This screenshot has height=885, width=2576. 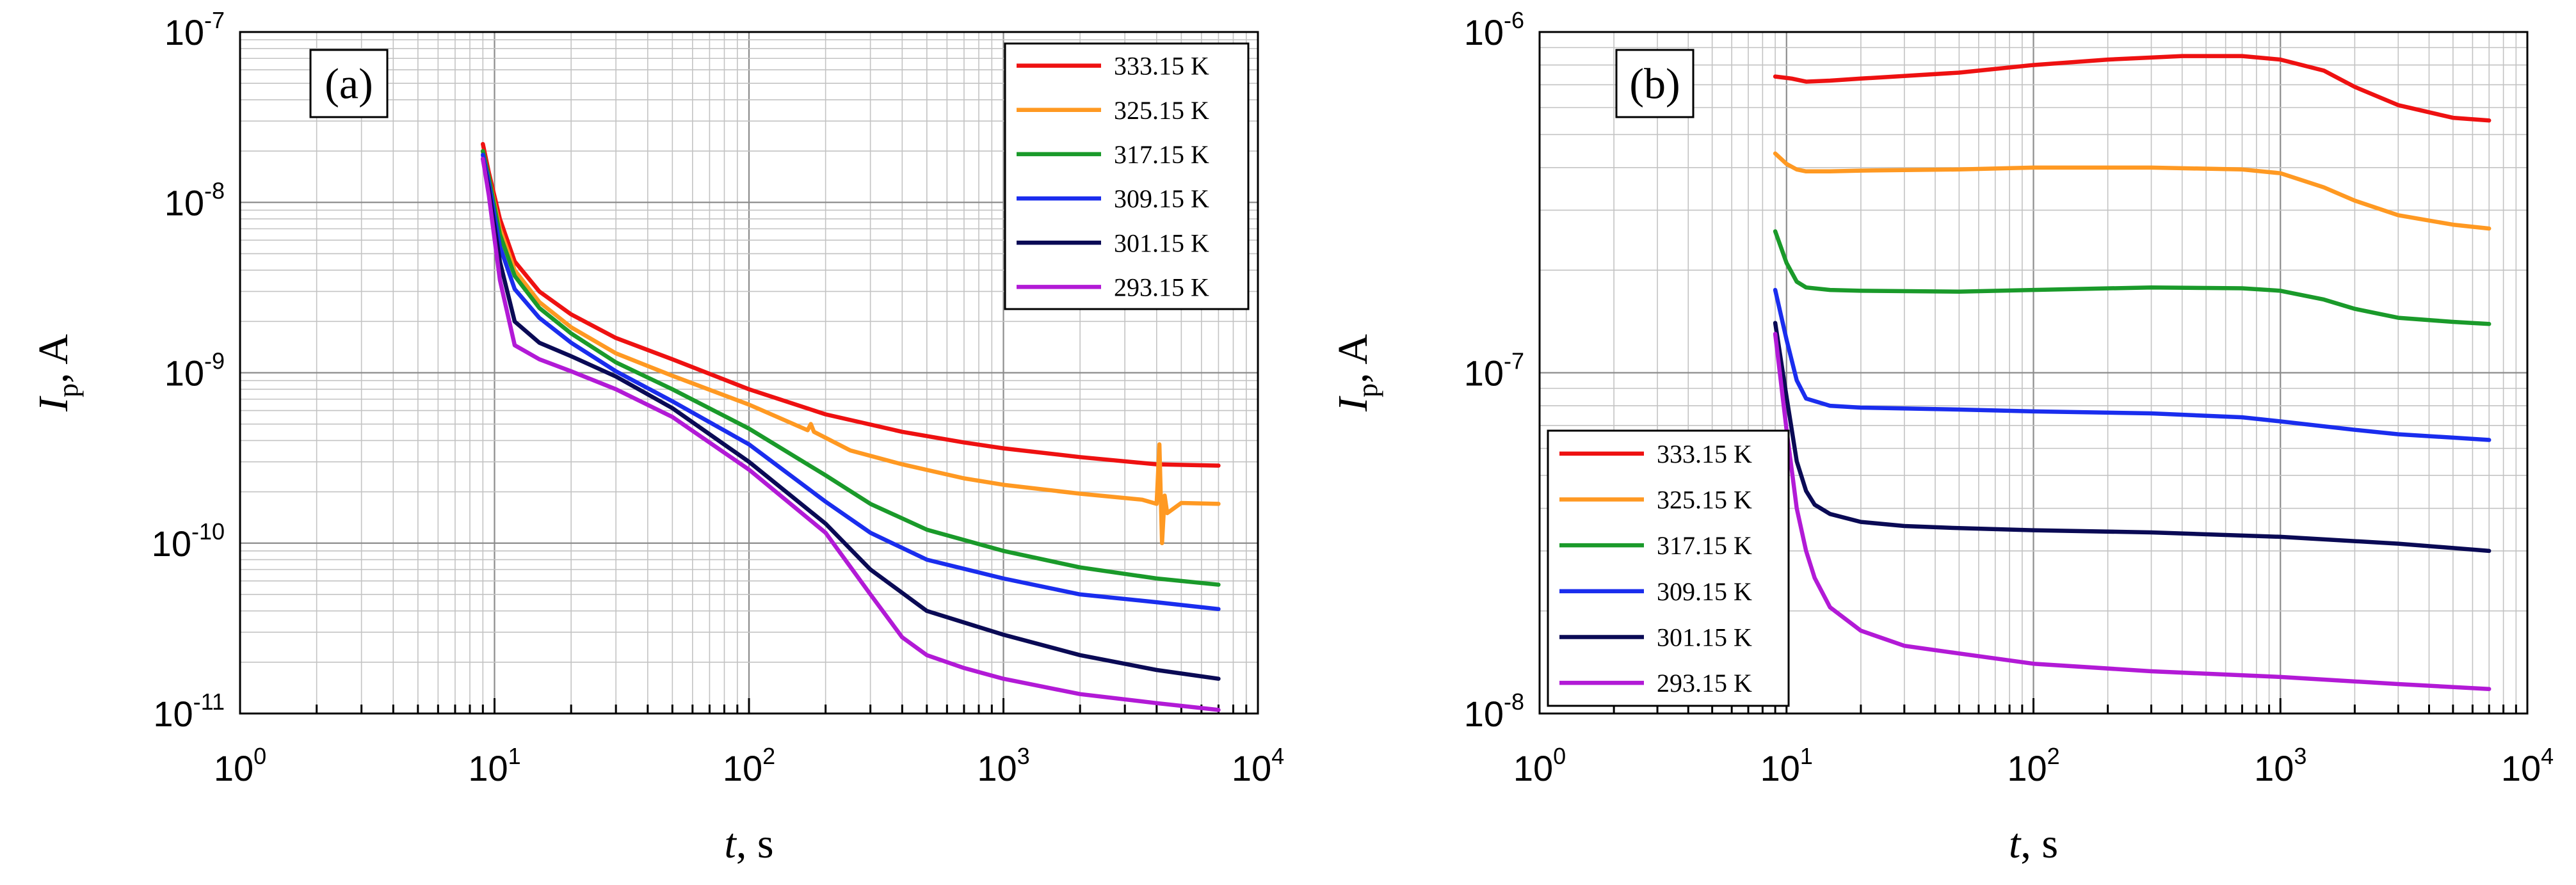 I want to click on panel-a-label: (a), so click(x=349, y=83).